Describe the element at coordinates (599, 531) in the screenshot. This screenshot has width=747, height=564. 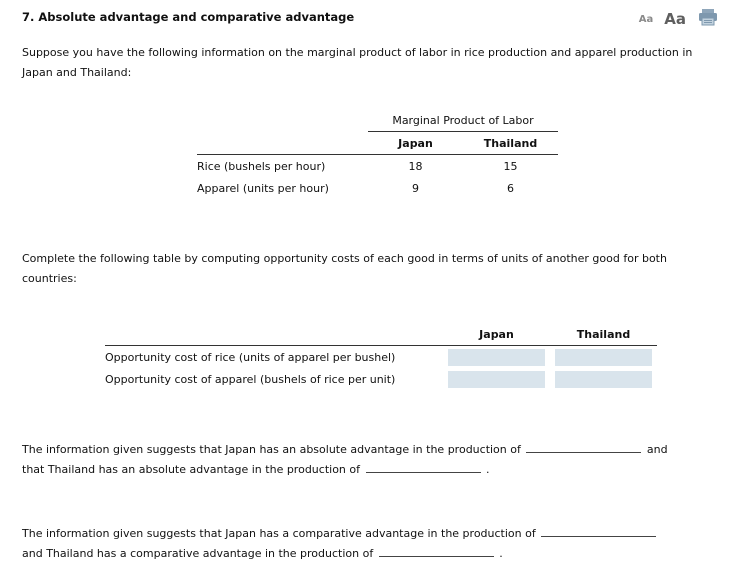
I see `comparative-japan-blank` at that location.